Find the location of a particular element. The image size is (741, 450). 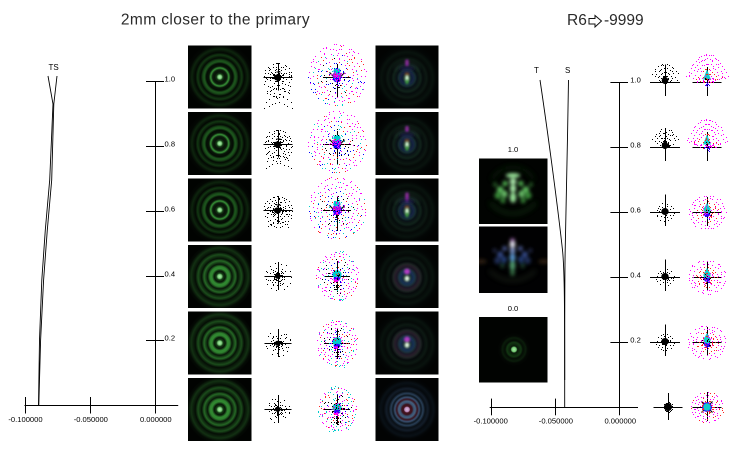

svg-text: S is located at coordinates (567, 70).